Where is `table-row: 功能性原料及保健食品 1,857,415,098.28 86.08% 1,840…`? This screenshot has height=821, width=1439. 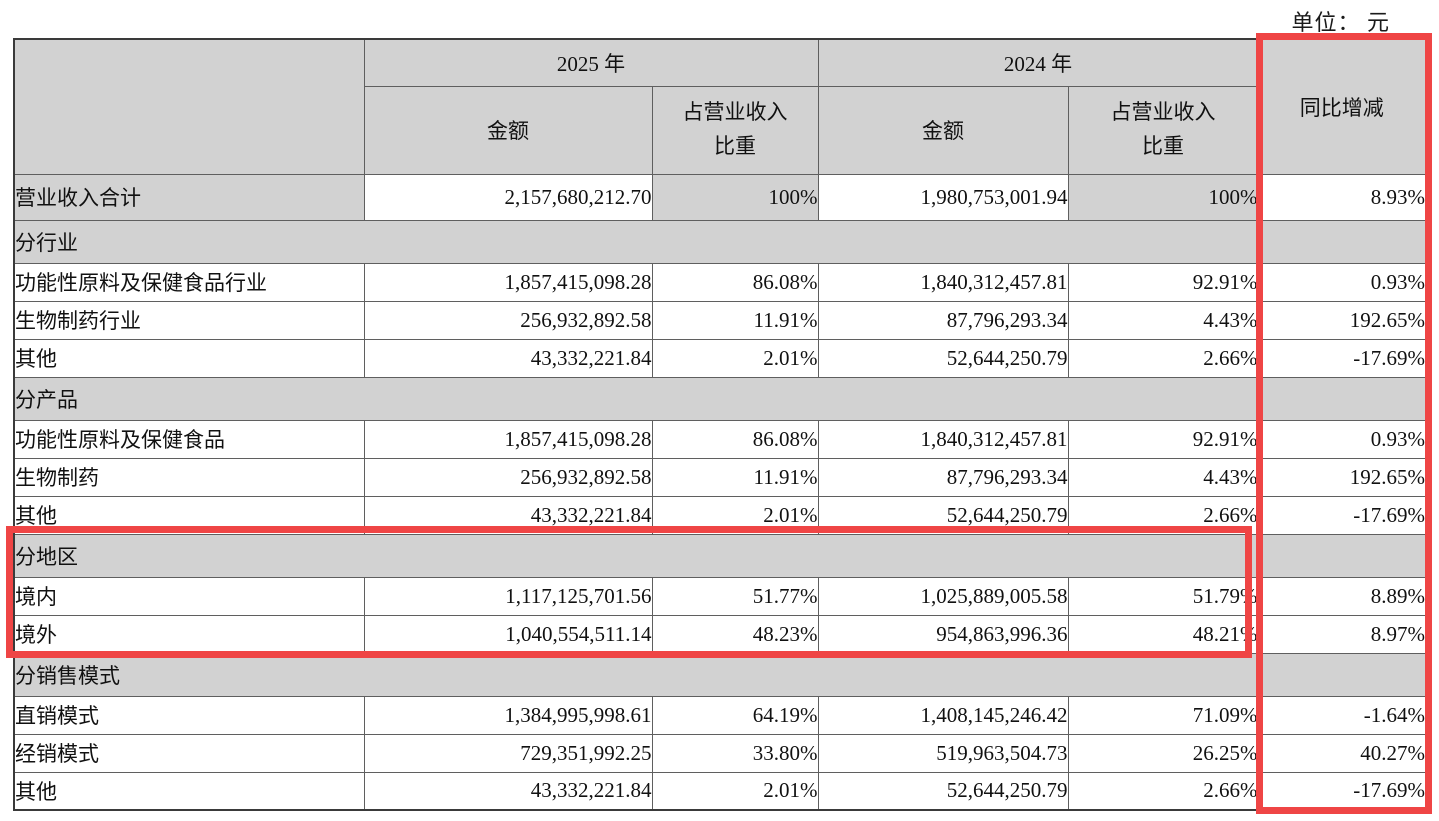
table-row: 功能性原料及保健食品 1,857,415,098.28 86.08% 1,840… is located at coordinates (720, 439).